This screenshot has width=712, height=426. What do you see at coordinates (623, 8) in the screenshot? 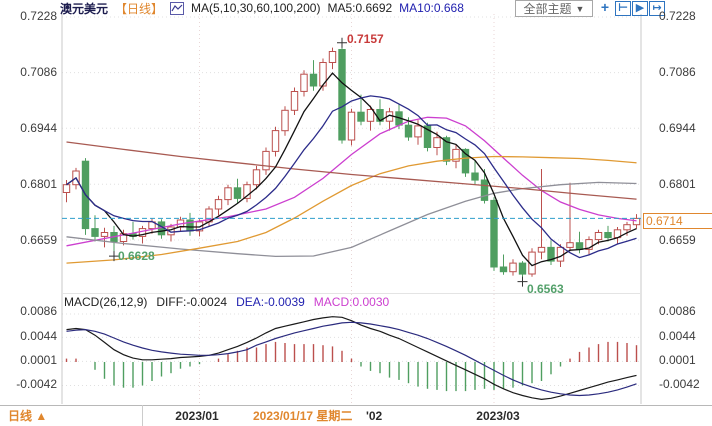
I see `fit-axis-icon: ⊢` at bounding box center [623, 8].